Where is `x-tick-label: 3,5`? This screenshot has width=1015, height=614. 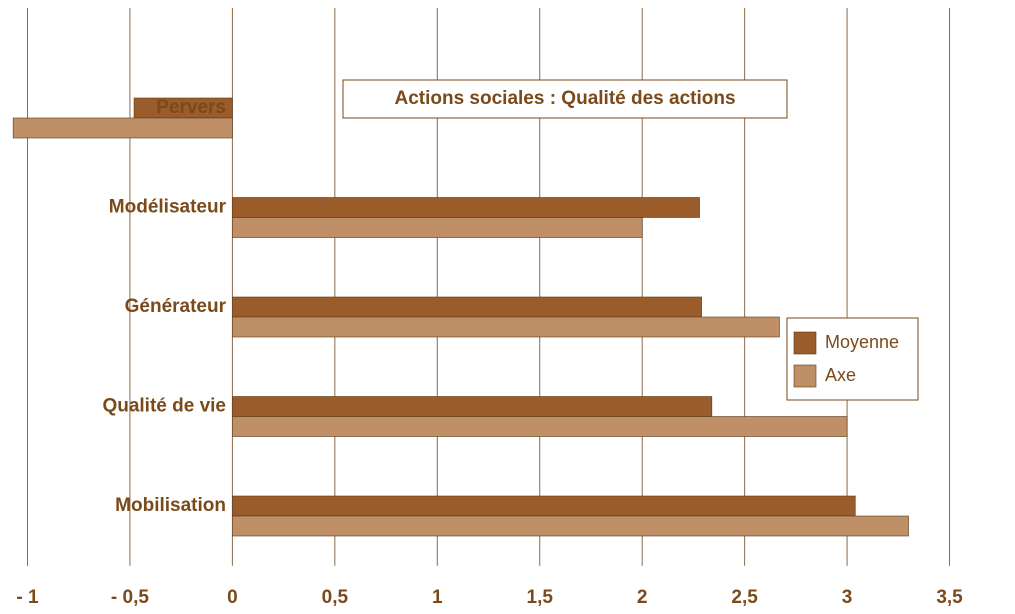 x-tick-label: 3,5 is located at coordinates (949, 597).